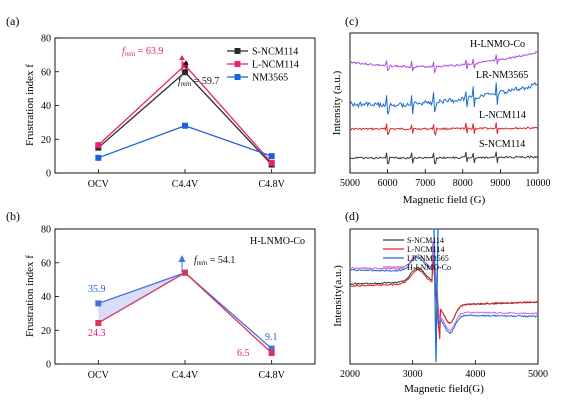 This screenshot has height=405, width=585. What do you see at coordinates (352, 216) in the screenshot?
I see `panel-d-label: (d)` at bounding box center [352, 216].